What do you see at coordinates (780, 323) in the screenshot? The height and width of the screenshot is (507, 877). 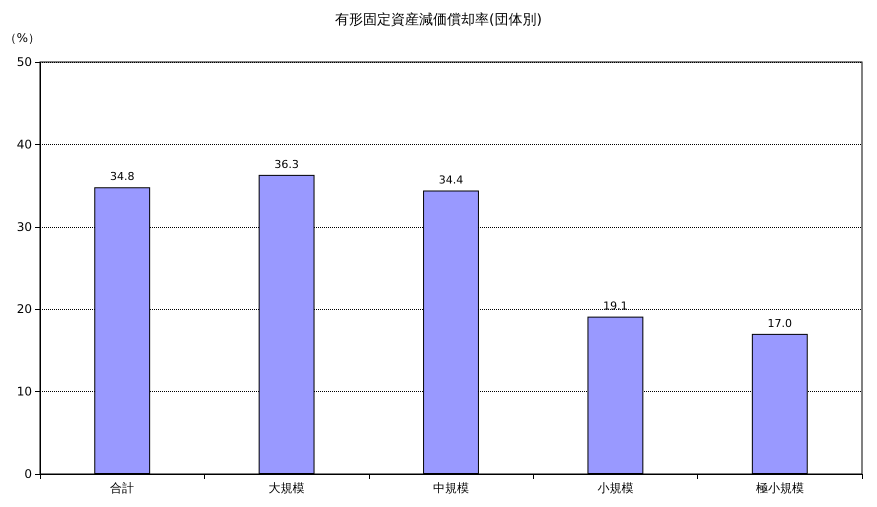 I see `data-label: 17.0` at bounding box center [780, 323].